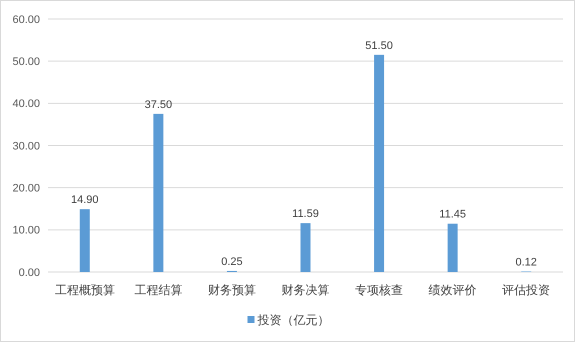 The height and width of the screenshot is (342, 575). Describe the element at coordinates (26, 230) in the screenshot. I see `y-tick-label: 10.00` at that location.